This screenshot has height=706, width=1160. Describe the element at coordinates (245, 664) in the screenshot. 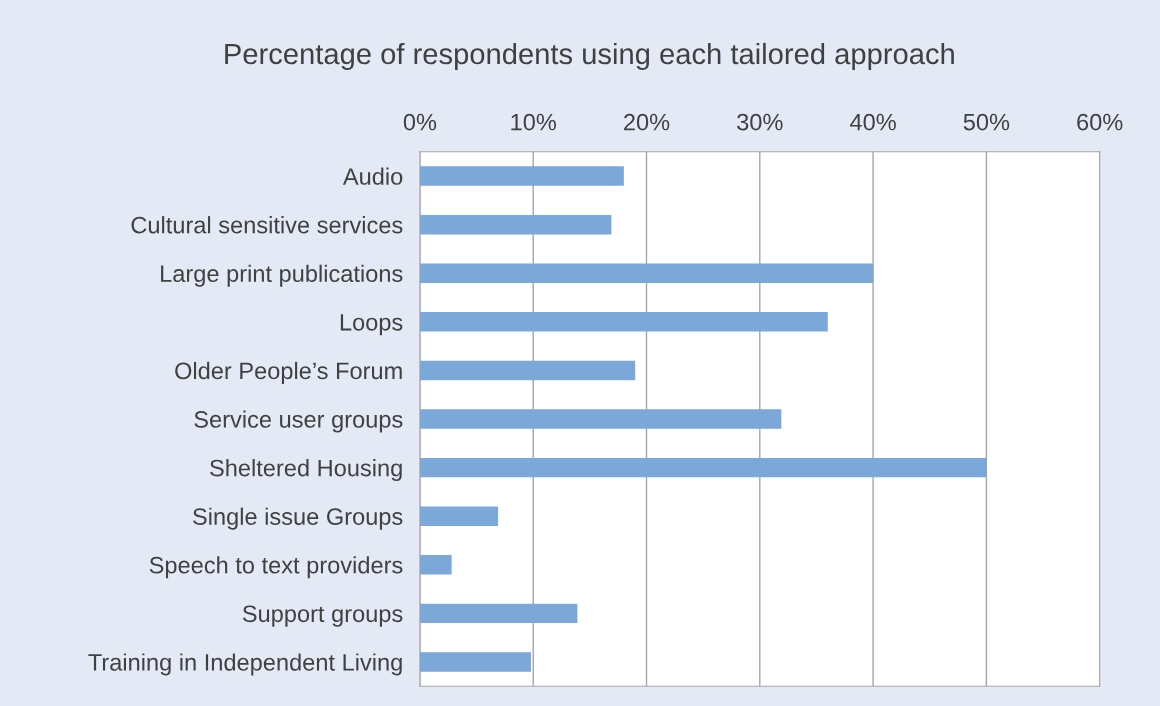

I see `y-tick-label: Training in Independent Living` at that location.